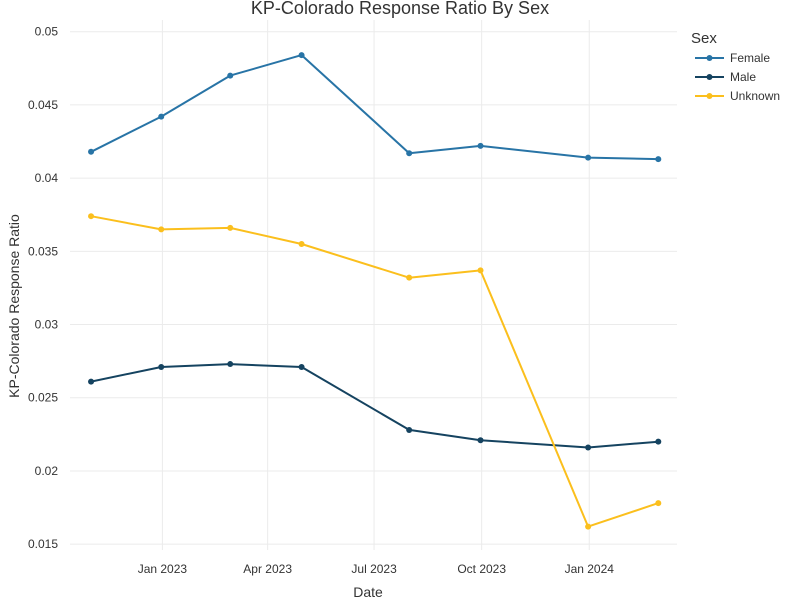 This screenshot has height=600, width=800. I want to click on y-tick-label: 0.025, so click(43, 398).